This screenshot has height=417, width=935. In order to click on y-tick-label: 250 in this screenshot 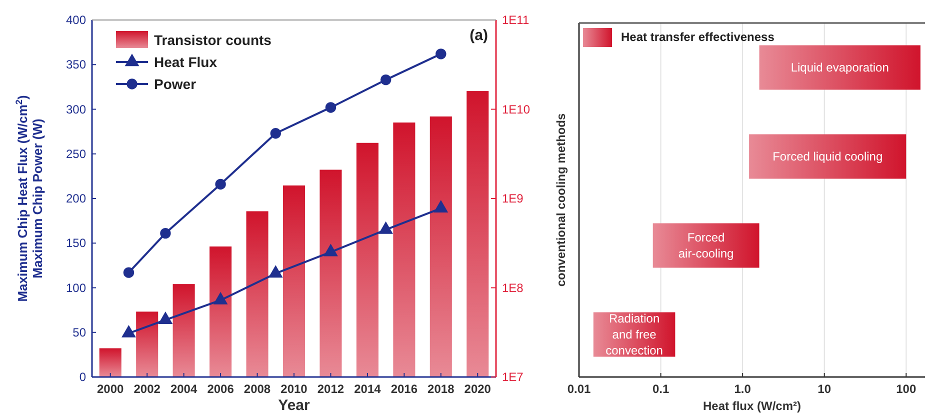, I will do `click(76, 153)`.